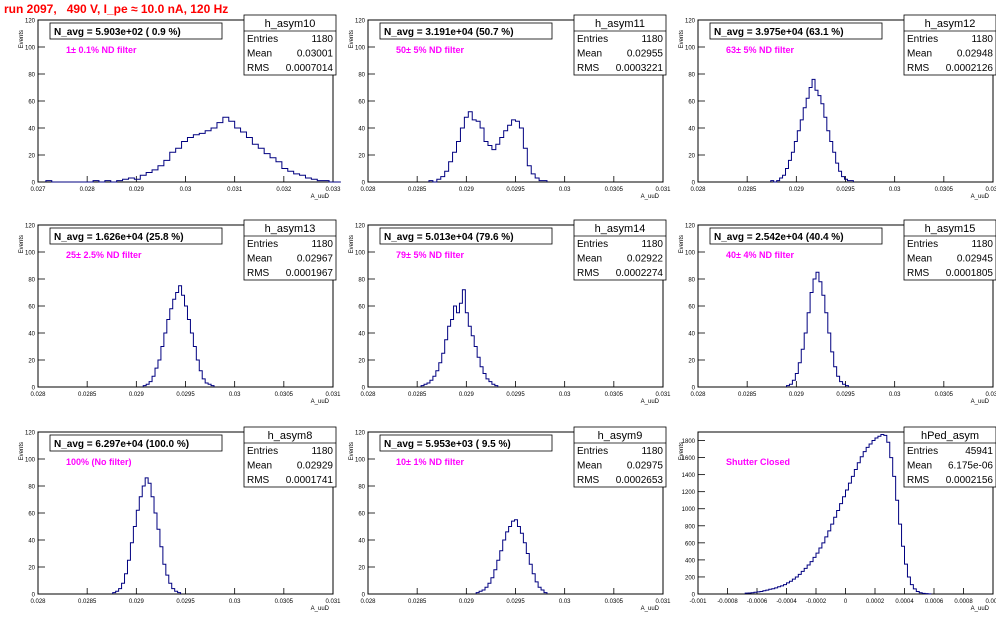 This screenshot has height=622, width=996. What do you see at coordinates (310, 480) in the screenshot?
I see `stats-value: 0.0001741` at bounding box center [310, 480].